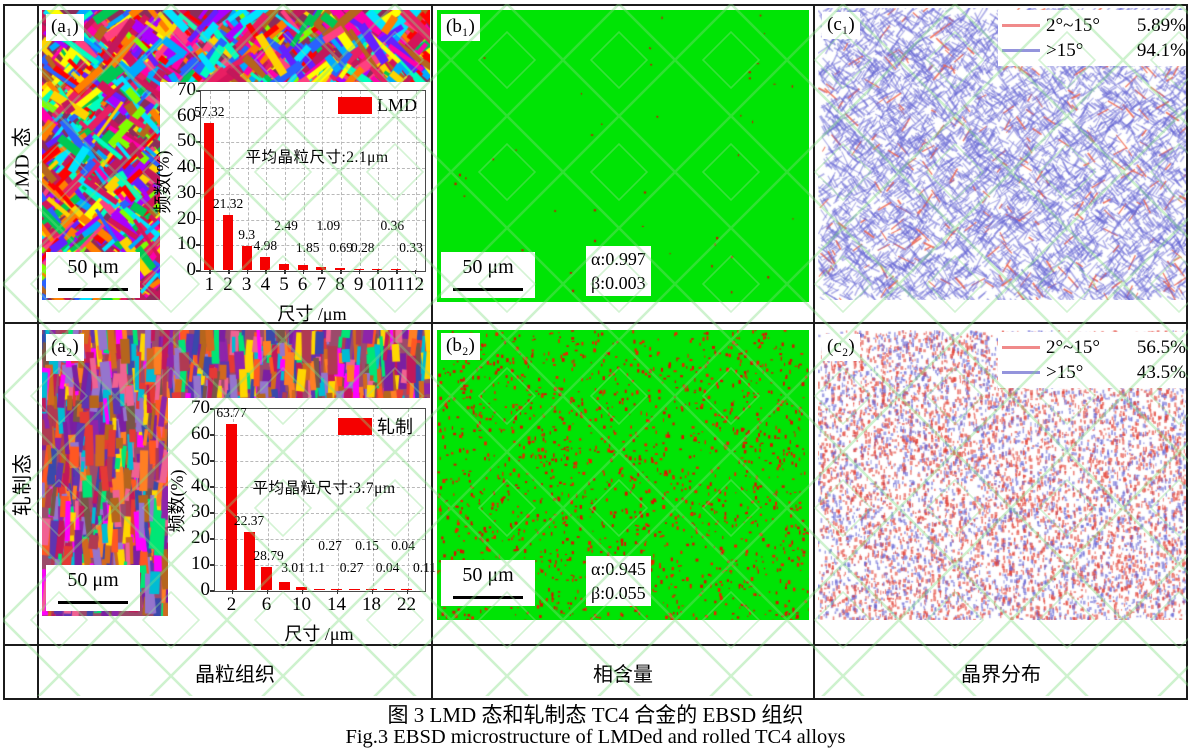 This screenshot has width=1191, height=755. What do you see at coordinates (319, 634) in the screenshot?
I see `x-axis-title: 尺寸 /μm` at bounding box center [319, 634].